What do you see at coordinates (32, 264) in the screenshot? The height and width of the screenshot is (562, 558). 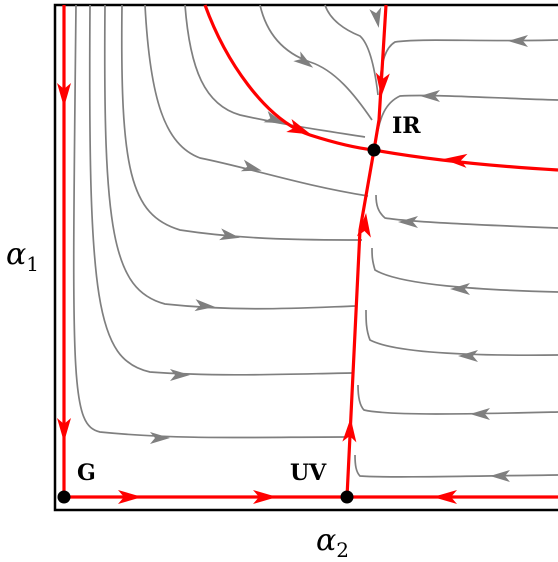 I see `y-axis-subscript: 1` at bounding box center [32, 264].